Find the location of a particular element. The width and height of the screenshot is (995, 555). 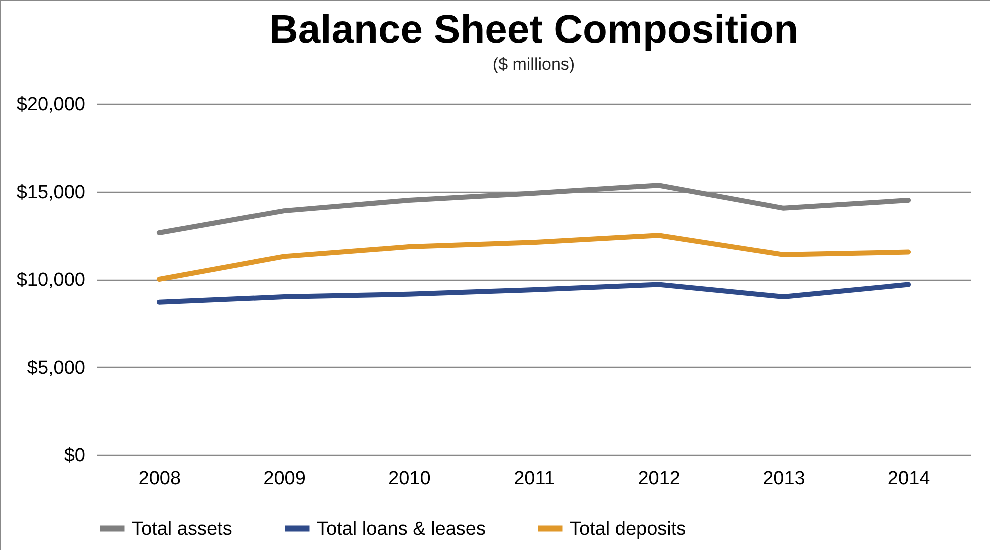

y-tick-label: $20,000 is located at coordinates (51, 105).